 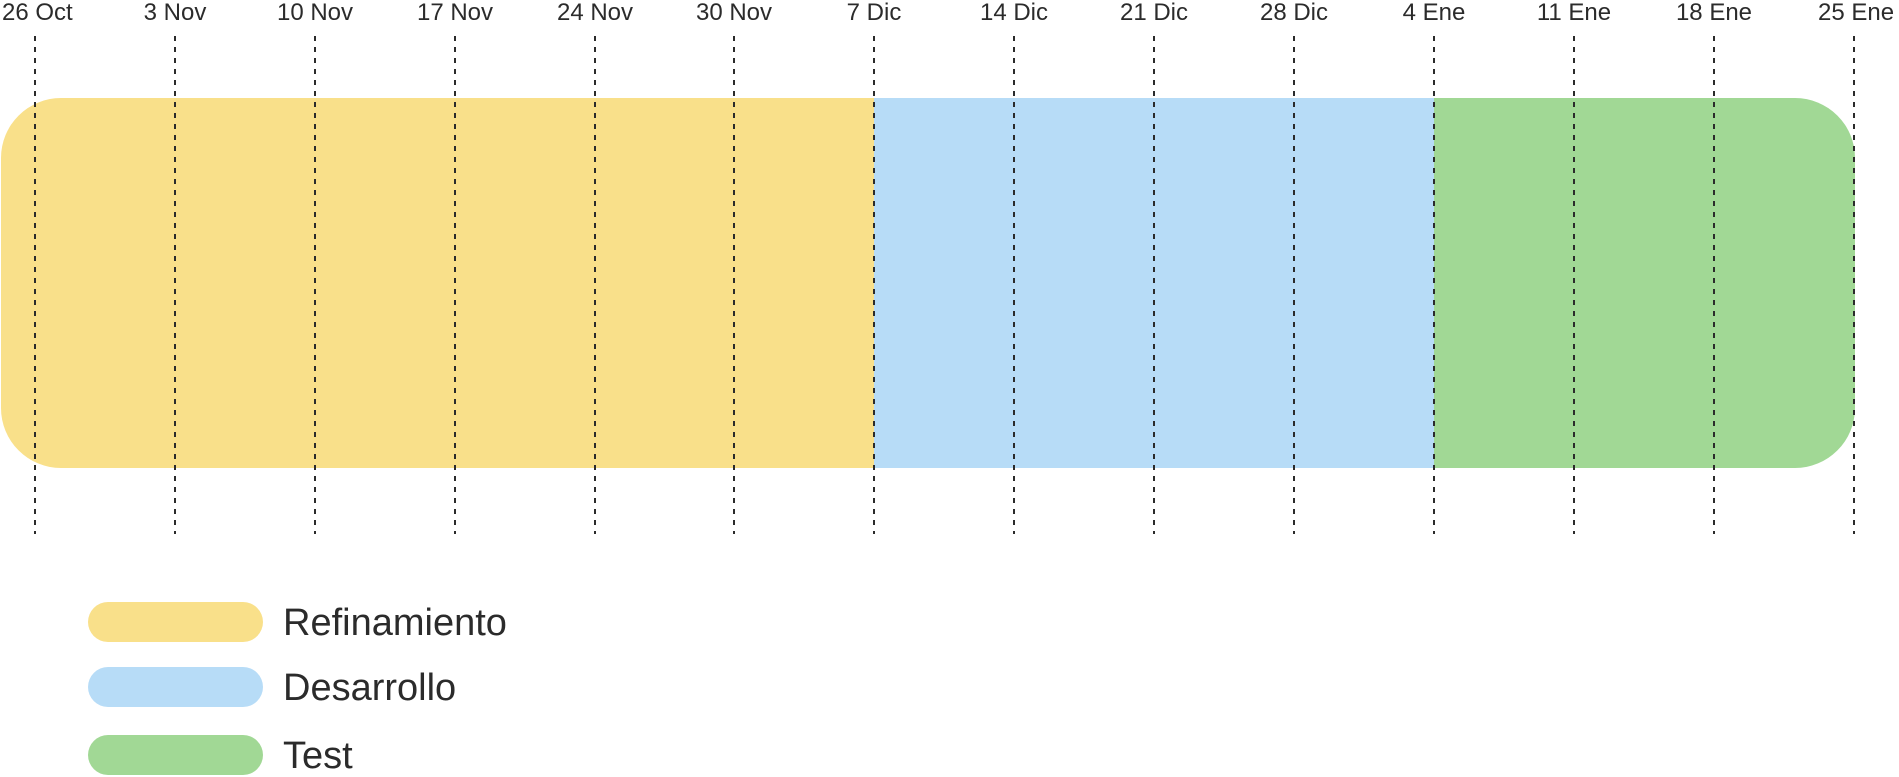 I want to click on tick-label: 14 Dic, so click(x=1014, y=13).